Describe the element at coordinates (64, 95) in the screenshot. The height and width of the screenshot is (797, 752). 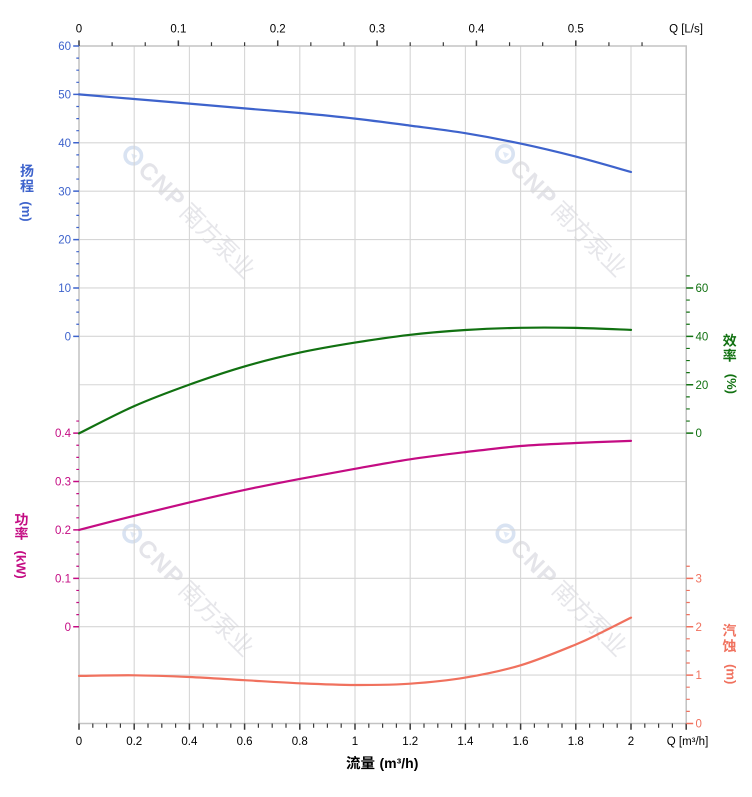
I see `svg-text: 50` at that location.